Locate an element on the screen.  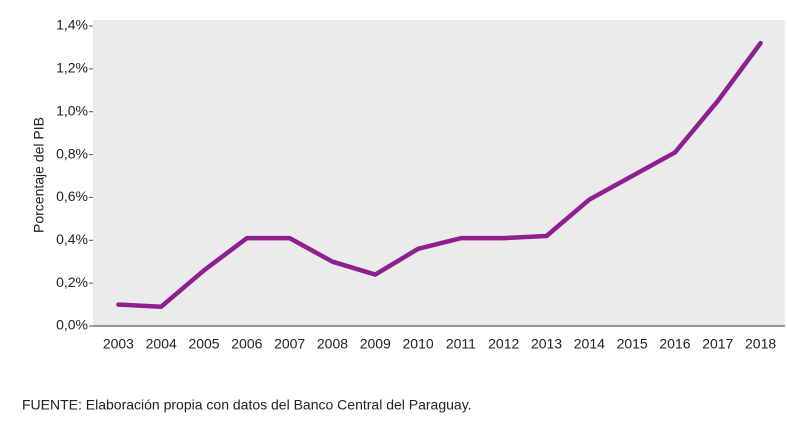
x-tick-label: 2012 is located at coordinates (503, 344).